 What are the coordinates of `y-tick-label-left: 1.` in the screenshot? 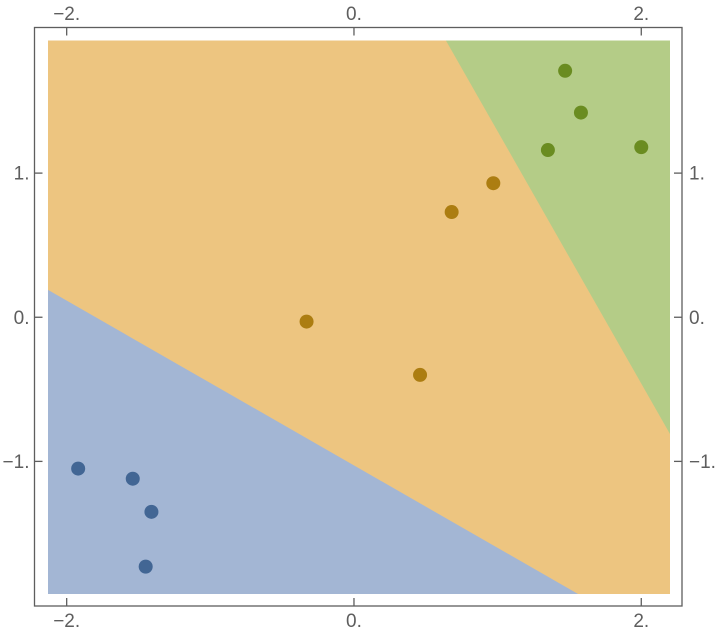 It's located at (22, 174).